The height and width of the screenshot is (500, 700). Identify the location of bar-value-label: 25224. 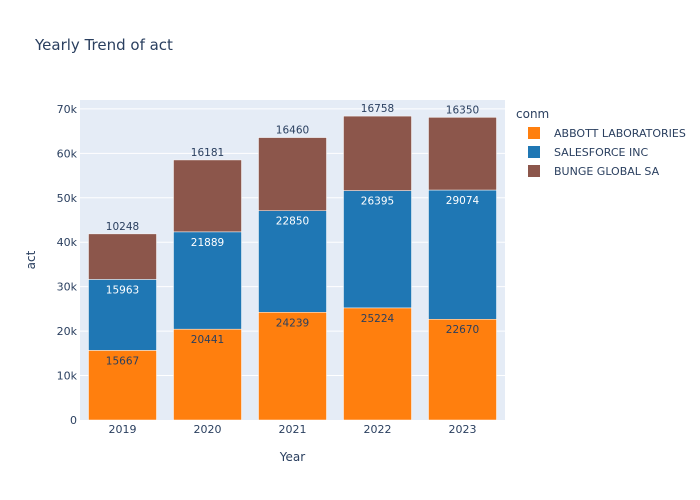
(378, 319).